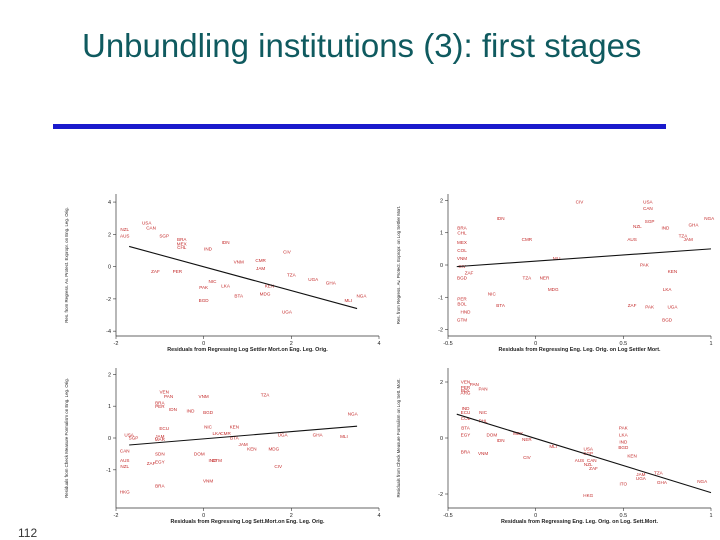  Describe the element at coordinates (491, 435) in the screenshot. I see `point-label: DOM` at that location.